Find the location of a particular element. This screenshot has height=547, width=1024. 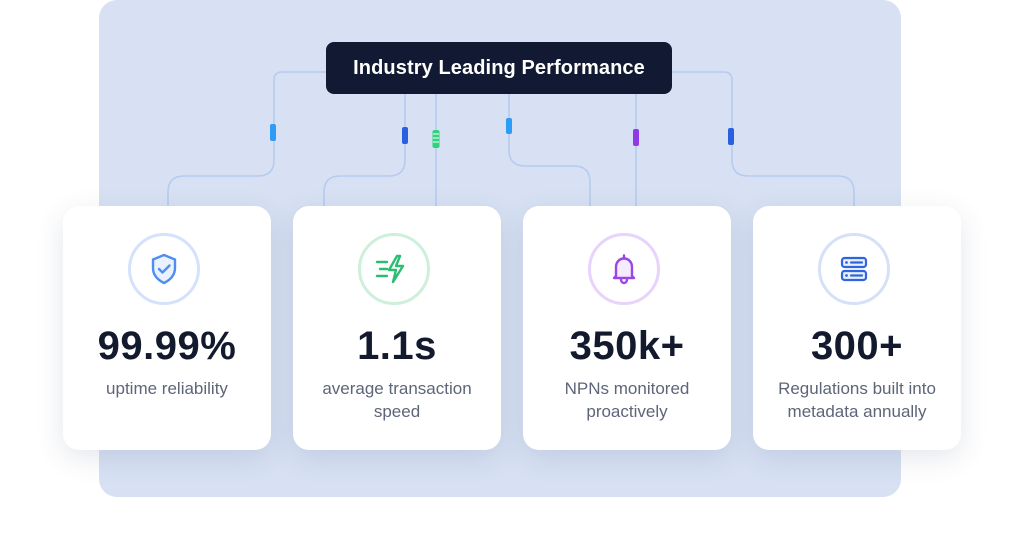

lightning-speed-icon is located at coordinates (394, 269).